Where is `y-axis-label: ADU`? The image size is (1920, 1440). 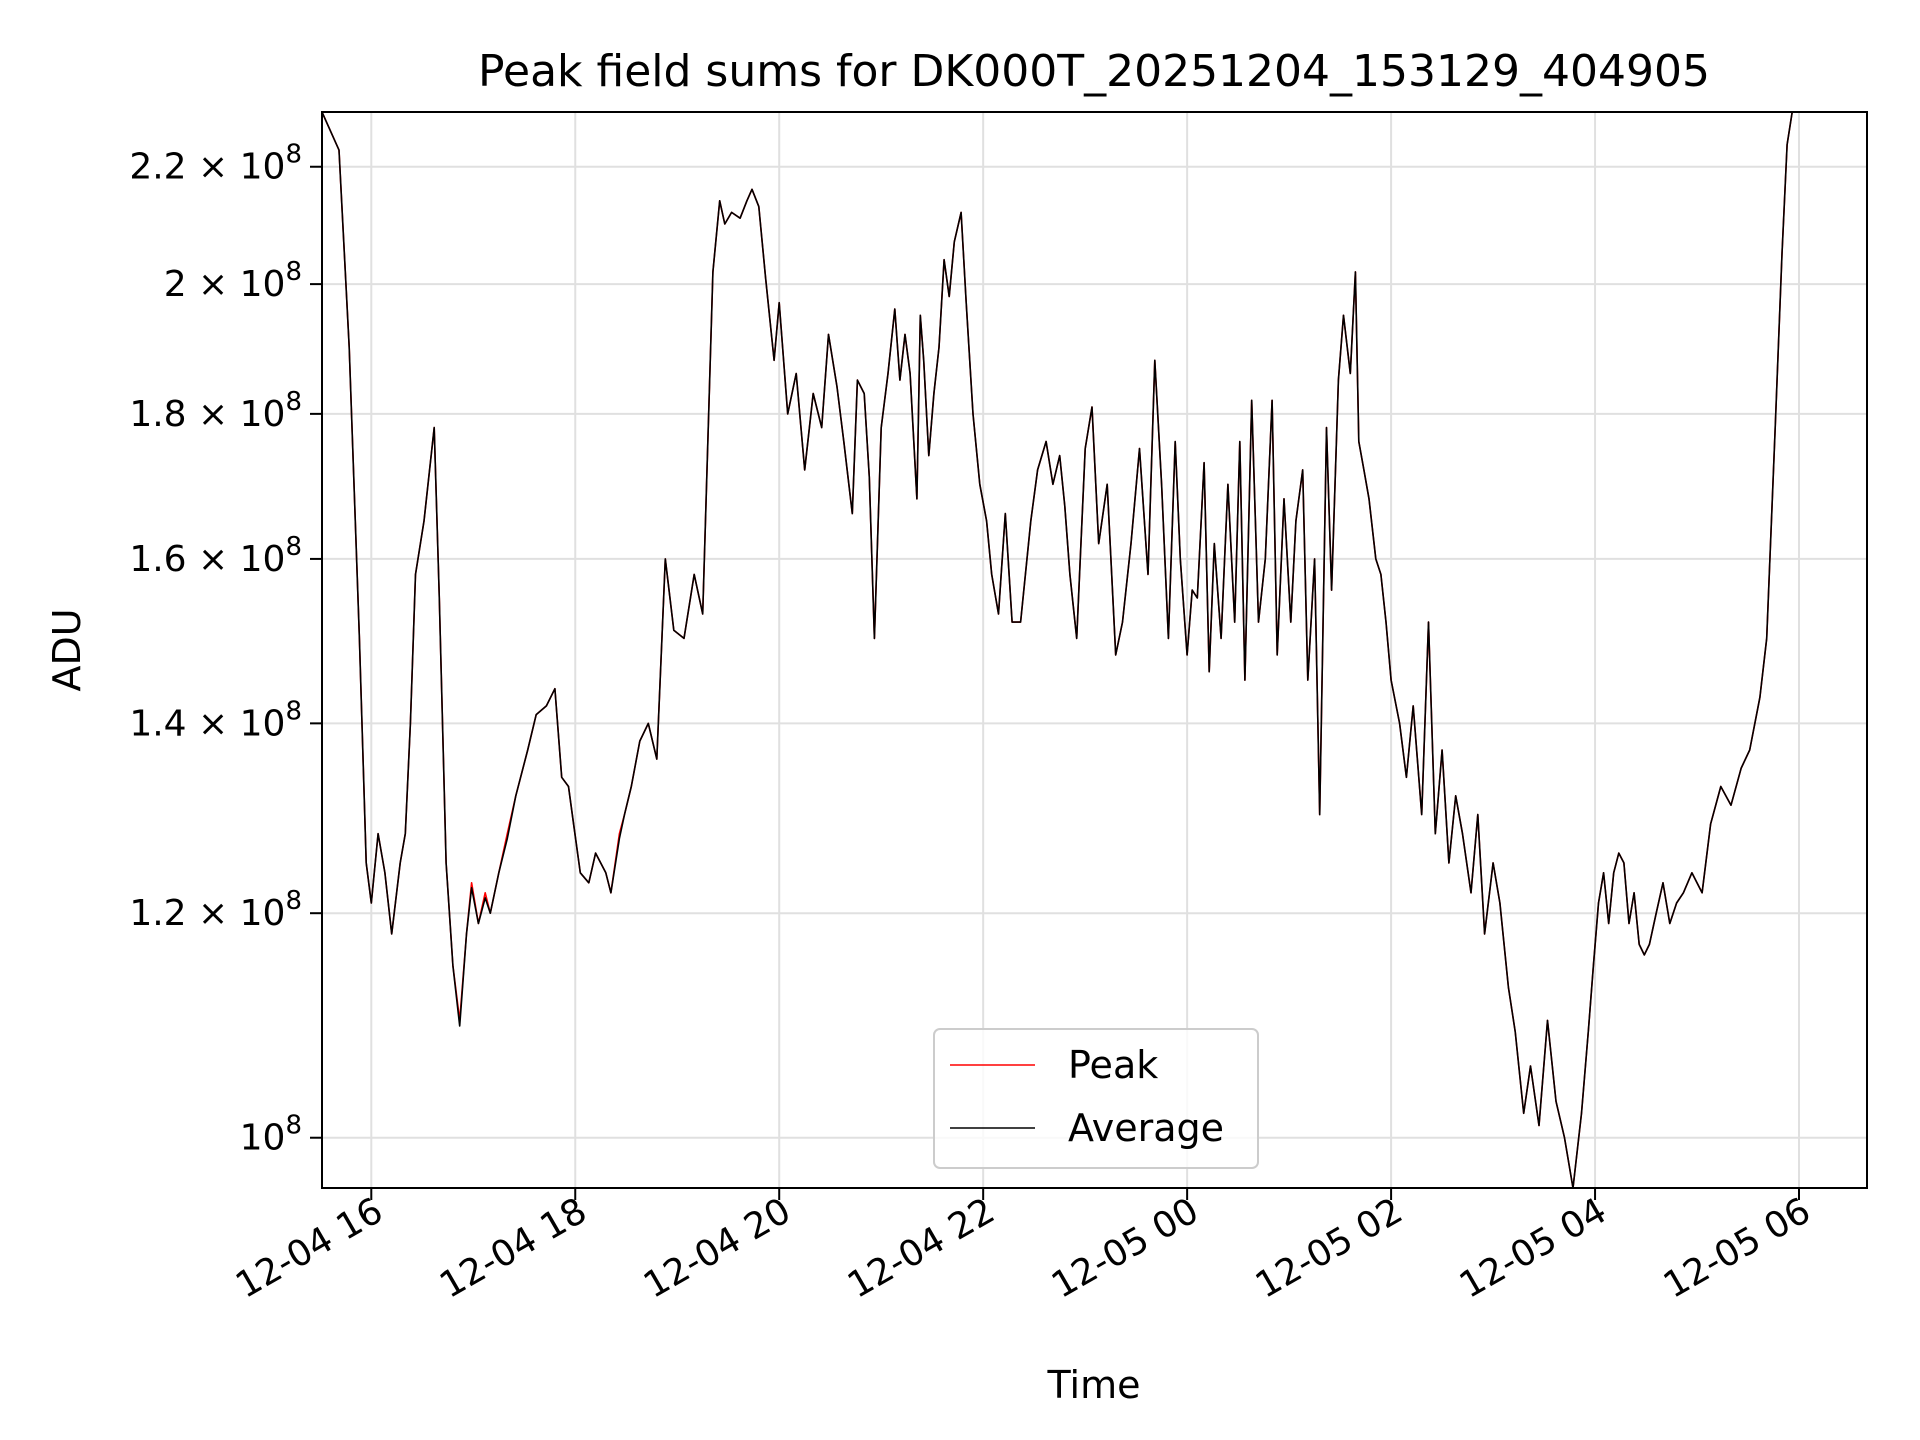 y-axis-label: ADU is located at coordinates (67, 649).